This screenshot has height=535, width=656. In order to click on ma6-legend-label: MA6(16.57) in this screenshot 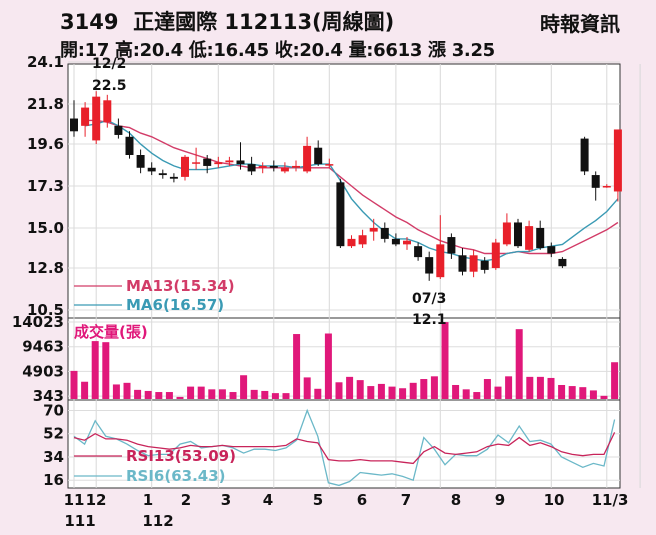, I will do `click(175, 305)`.